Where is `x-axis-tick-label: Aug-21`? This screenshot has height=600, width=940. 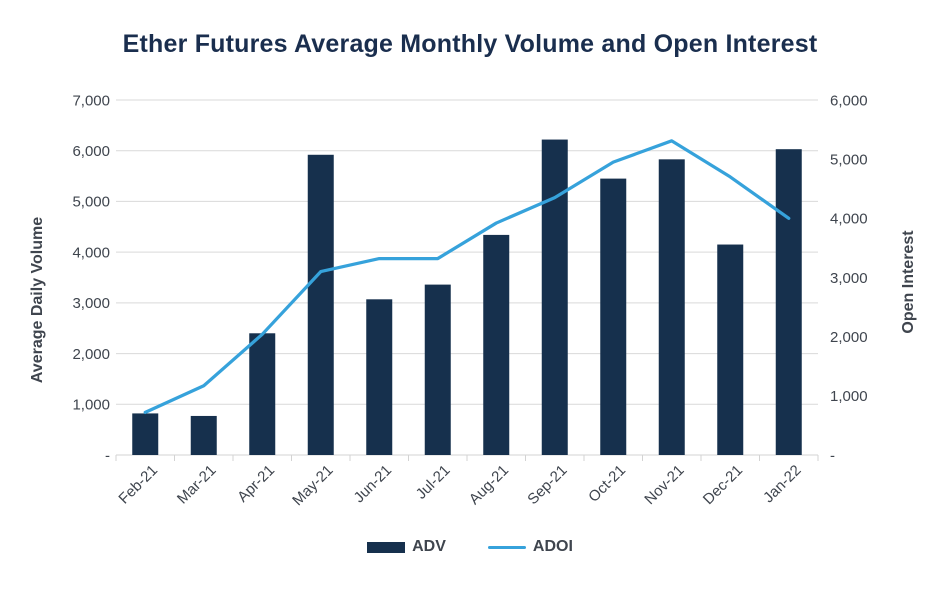 x-axis-tick-label: Aug-21 is located at coordinates (489, 485).